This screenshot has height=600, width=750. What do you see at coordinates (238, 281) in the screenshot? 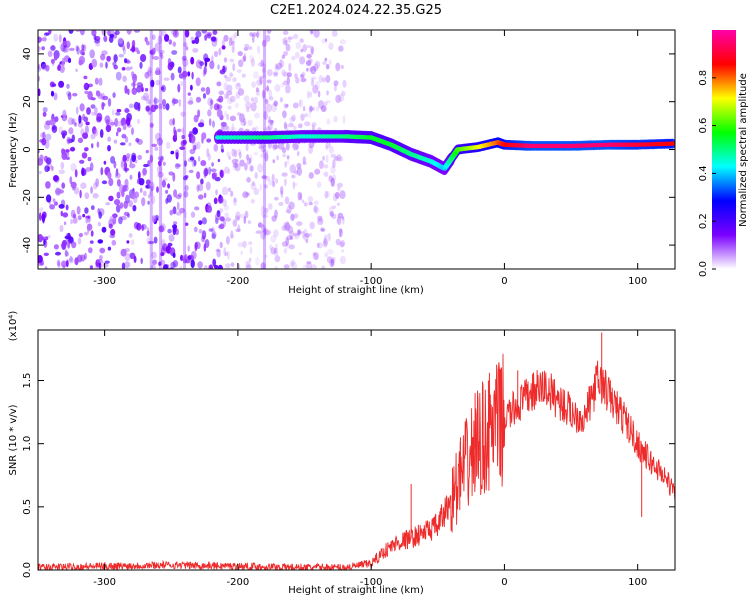
I see `x-tick-label: -200` at bounding box center [238, 281].